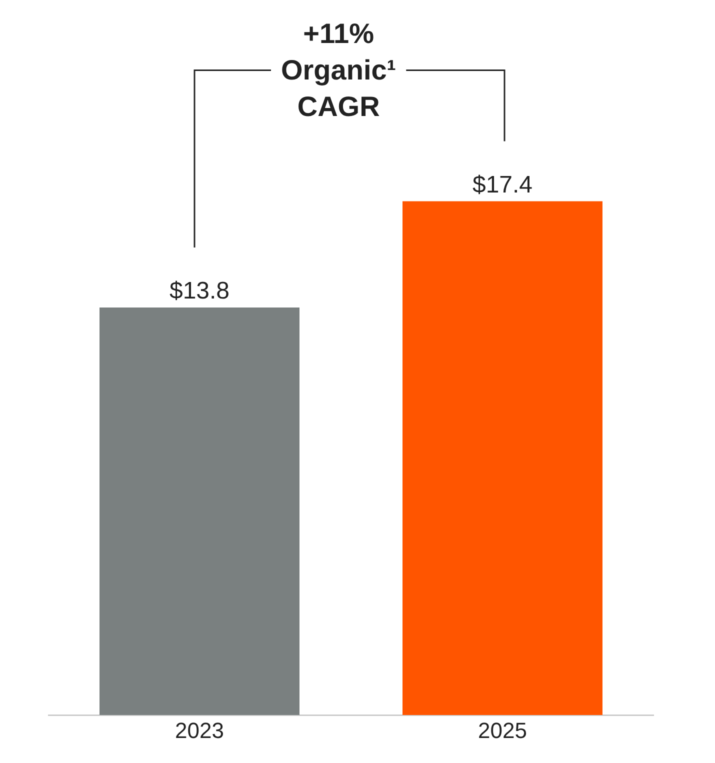  Describe the element at coordinates (502, 730) in the screenshot. I see `x-tick-label: 2025` at that location.